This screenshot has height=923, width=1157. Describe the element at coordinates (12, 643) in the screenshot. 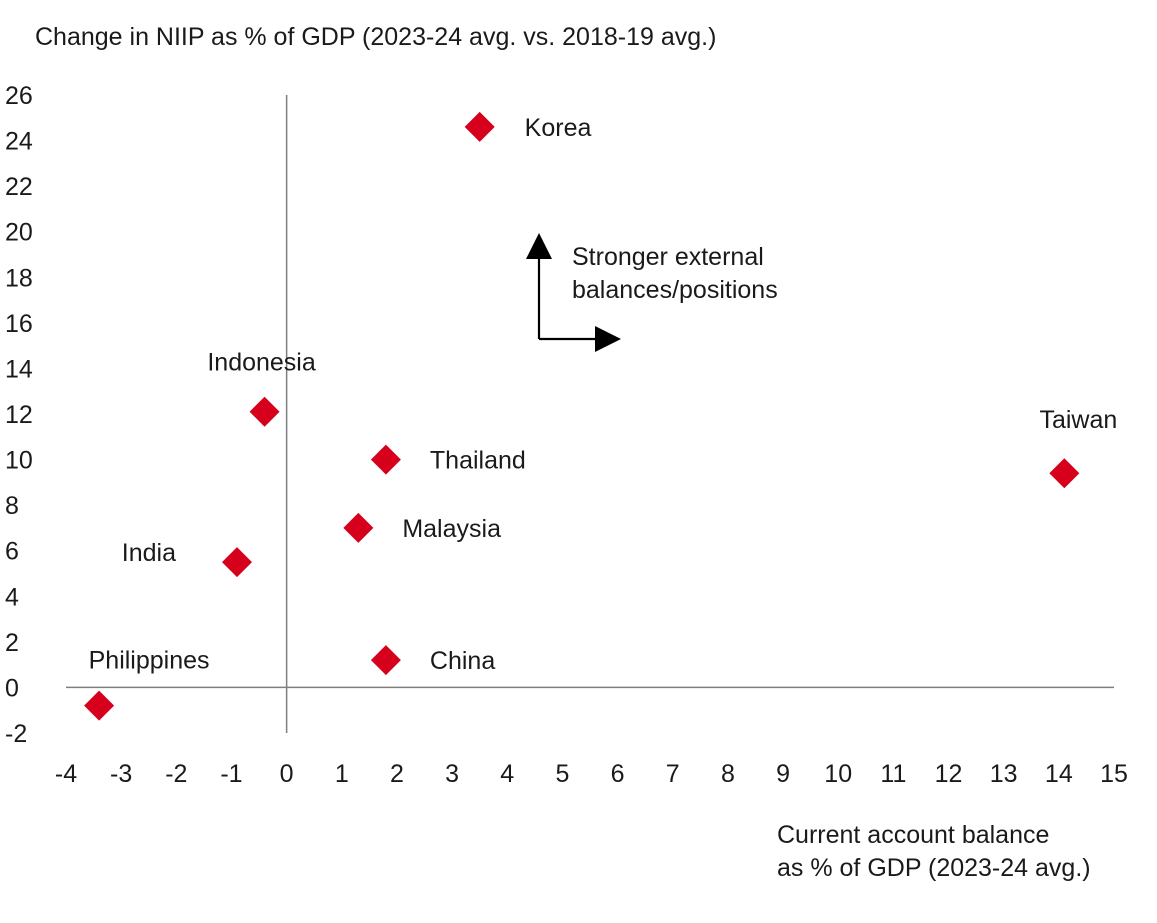

I see `y-tick-label: 2` at that location.